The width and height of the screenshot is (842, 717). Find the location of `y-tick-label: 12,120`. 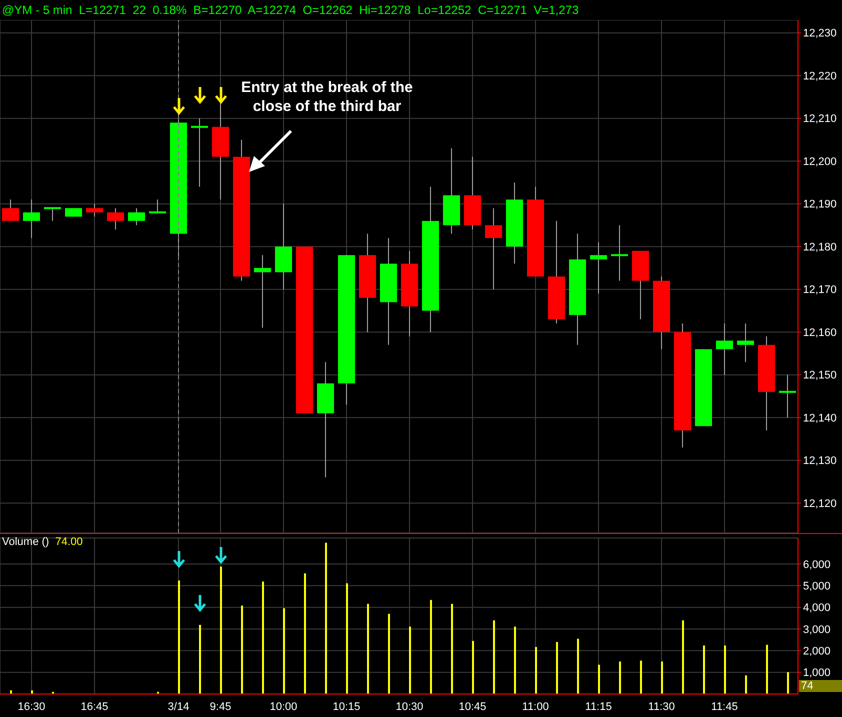

y-tick-label: 12,120 is located at coordinates (820, 504).